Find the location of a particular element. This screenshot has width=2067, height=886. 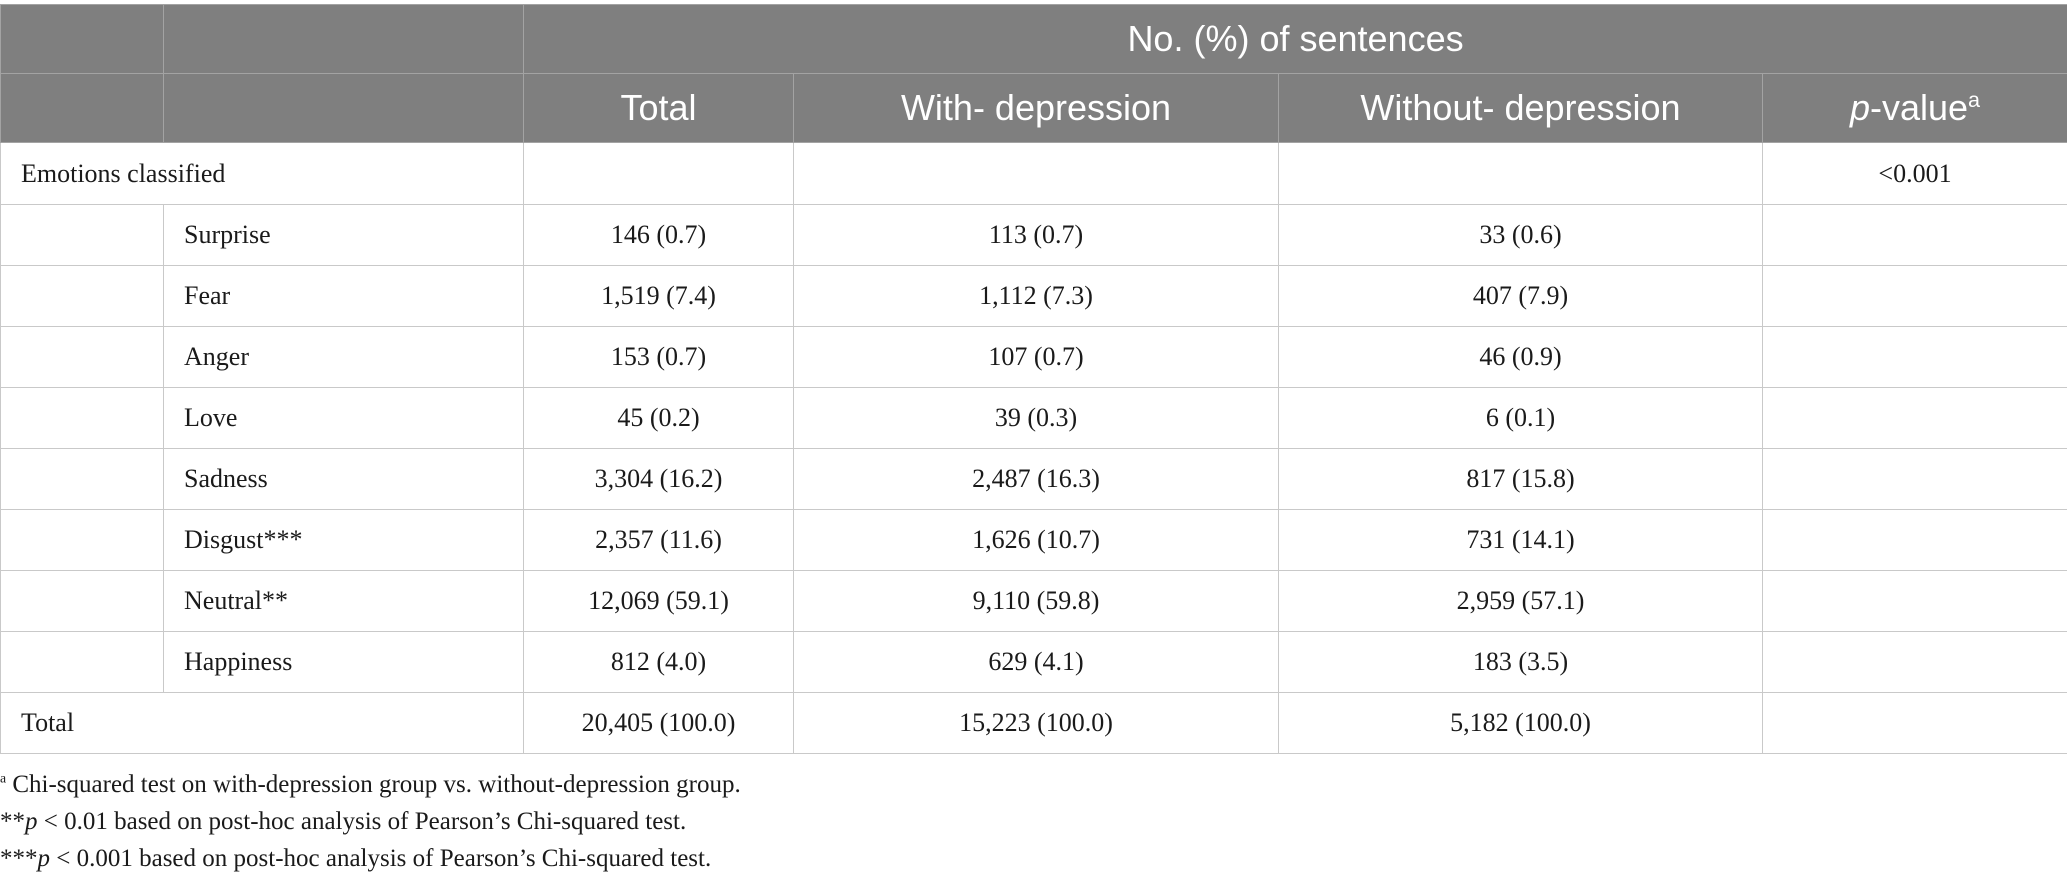

row-label: Love is located at coordinates (343, 418).